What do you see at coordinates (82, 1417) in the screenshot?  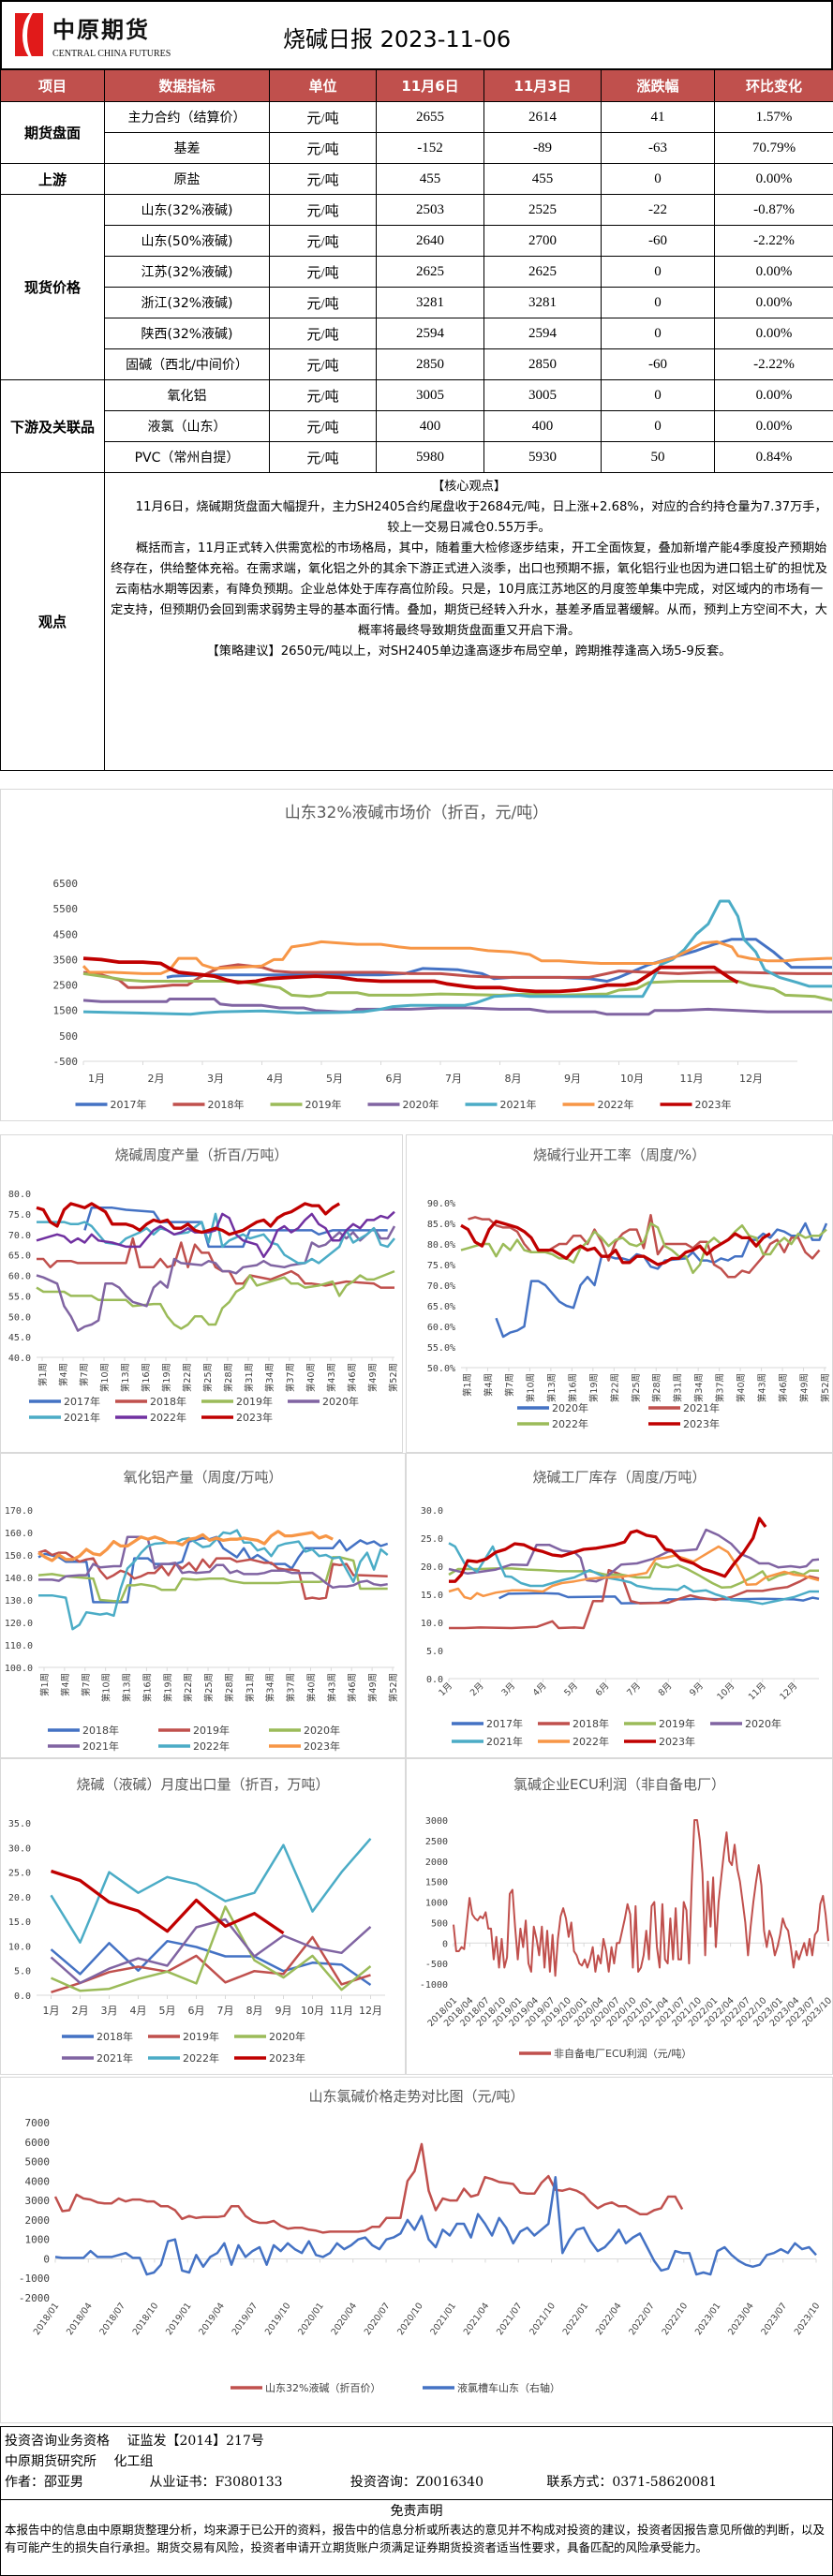 I see `legend-label: 2021年` at bounding box center [82, 1417].